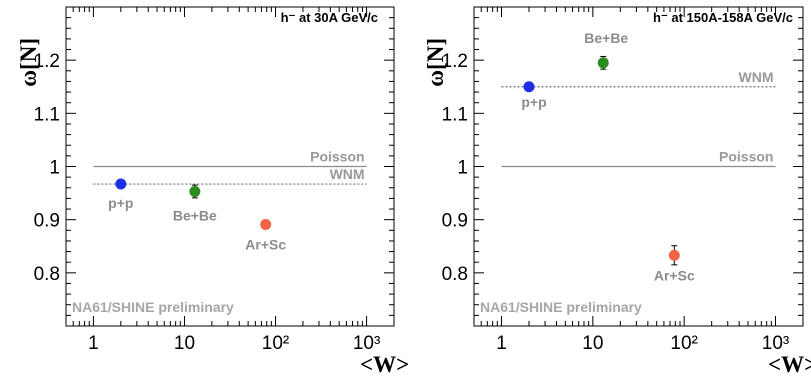 The height and width of the screenshot is (379, 811). I want to click on panel-title: h⁻ at 30A GeV/c, so click(329, 17).